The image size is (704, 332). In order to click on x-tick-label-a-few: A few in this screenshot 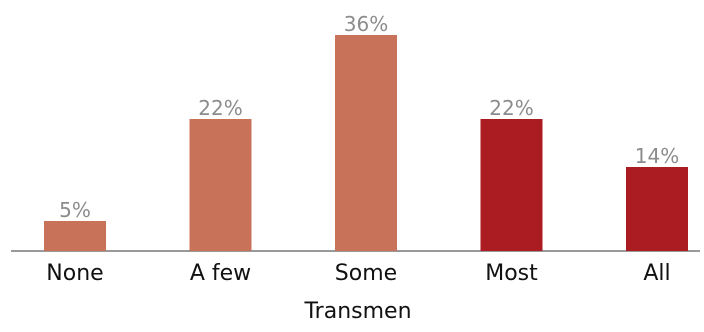, I will do `click(220, 273)`.